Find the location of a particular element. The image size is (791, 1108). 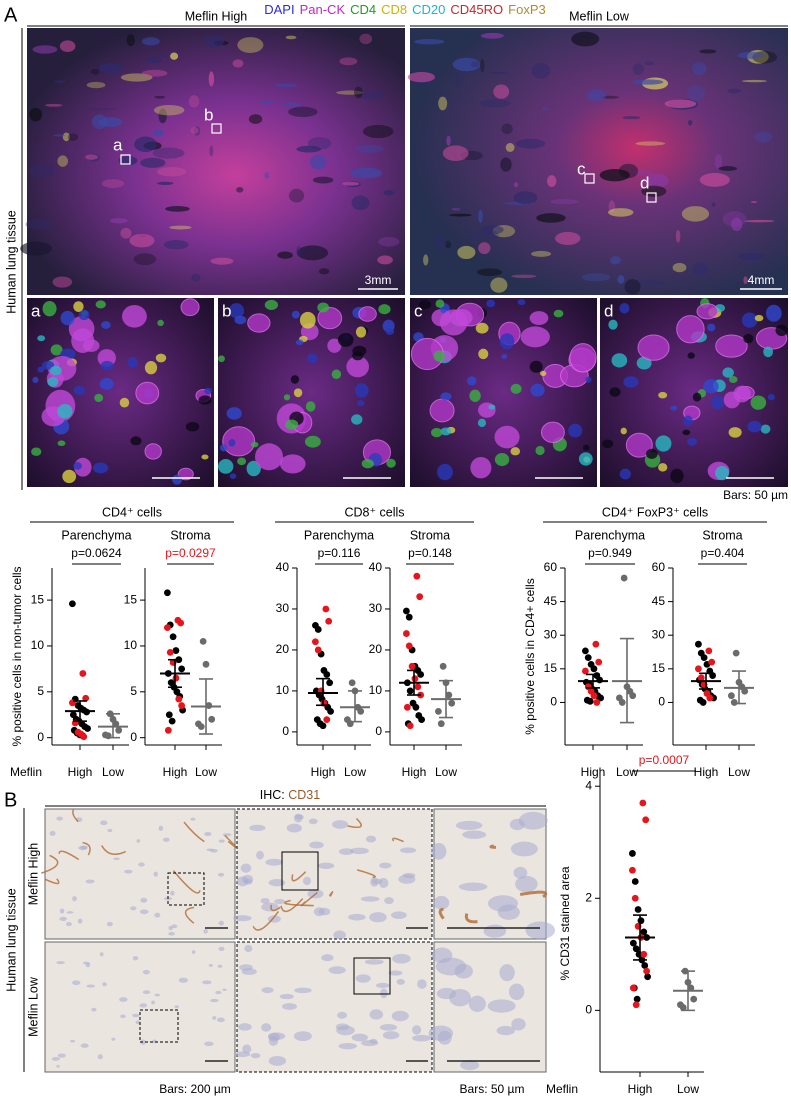

stain-name: FoxP3 is located at coordinates (527, 9).